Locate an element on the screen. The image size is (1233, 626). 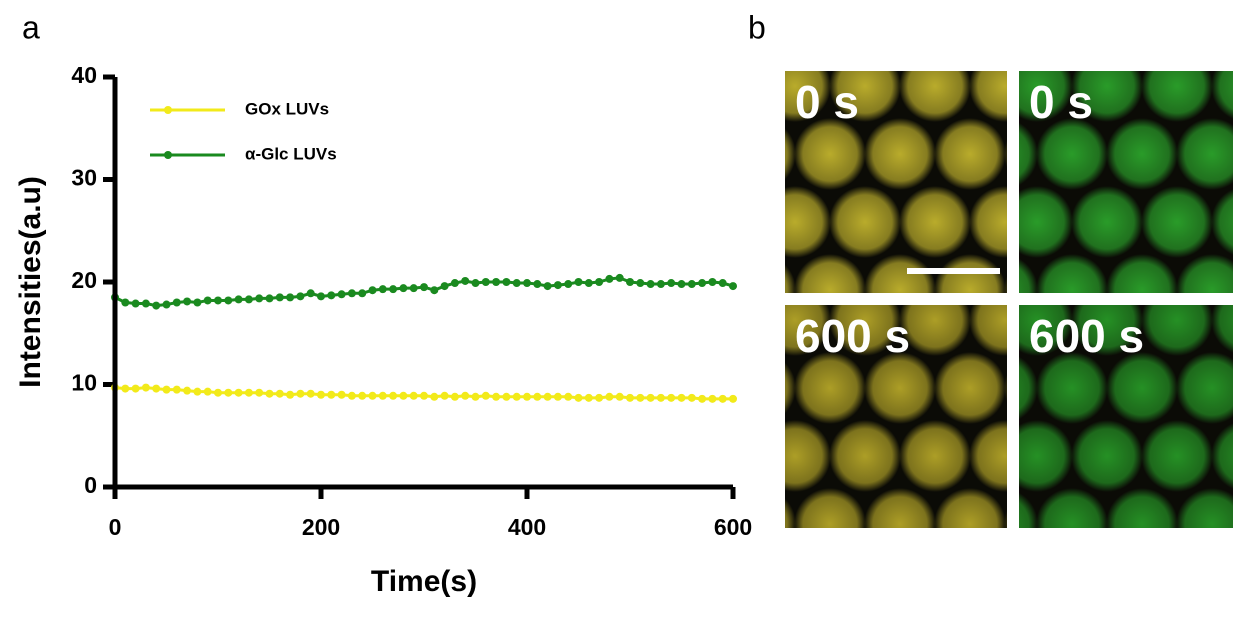
panel-label: b is located at coordinates (757, 27).